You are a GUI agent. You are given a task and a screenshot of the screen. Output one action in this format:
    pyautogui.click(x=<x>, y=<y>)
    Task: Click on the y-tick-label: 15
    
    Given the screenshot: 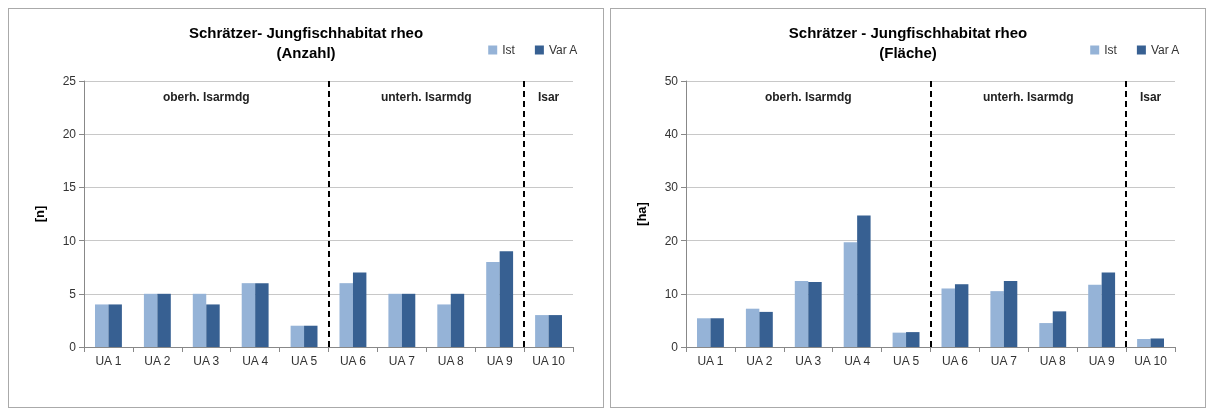 What is the action you would take?
    pyautogui.click(x=69, y=187)
    